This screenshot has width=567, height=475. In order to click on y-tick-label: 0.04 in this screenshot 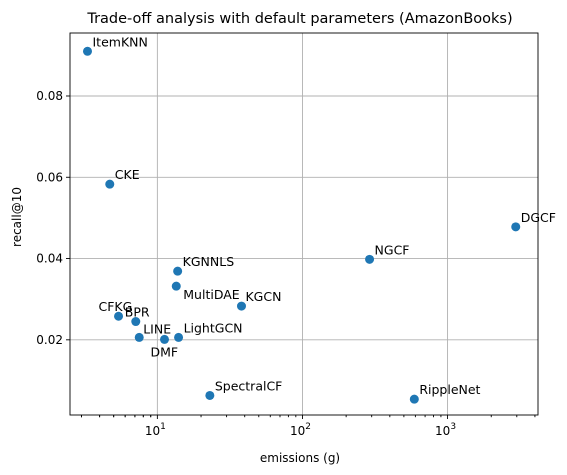, I will do `click(49, 259)`.